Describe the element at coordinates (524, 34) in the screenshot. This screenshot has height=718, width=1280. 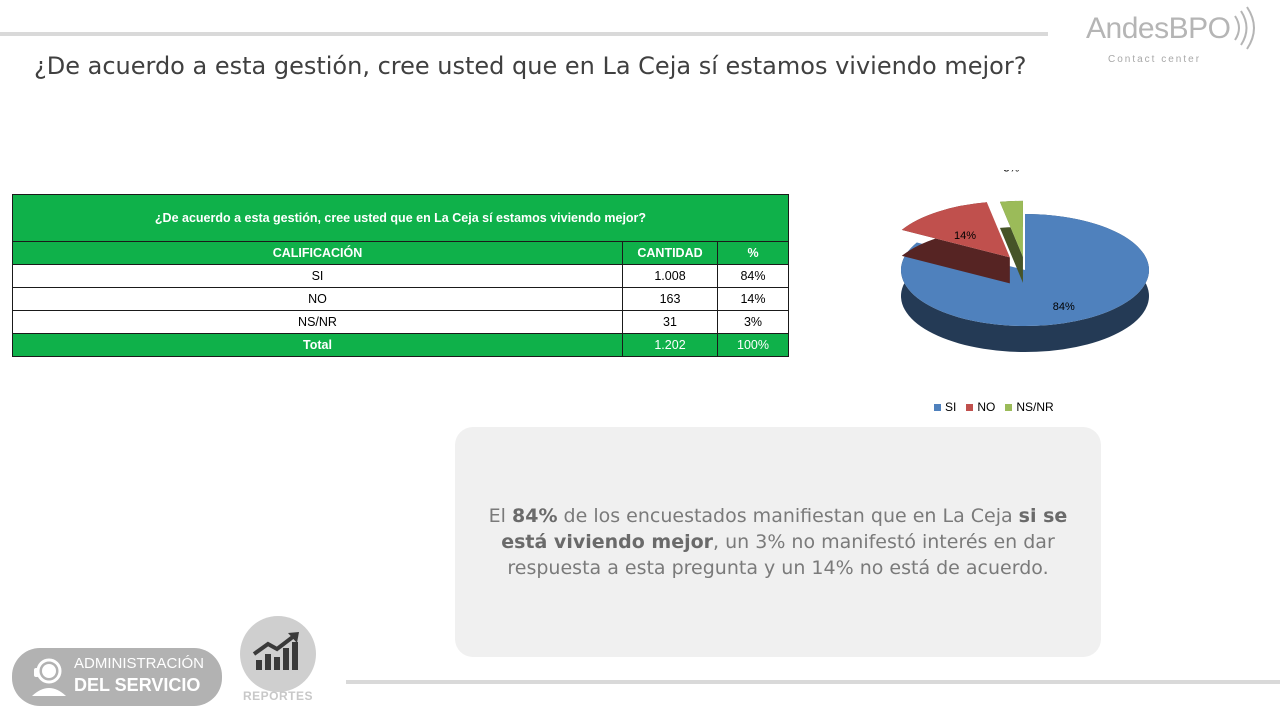
I see `top-divider` at that location.